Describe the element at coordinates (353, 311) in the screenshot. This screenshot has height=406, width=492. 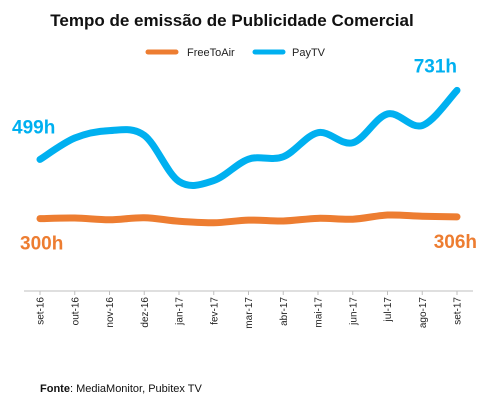
I see `x-tick-label: jun-17` at that location.